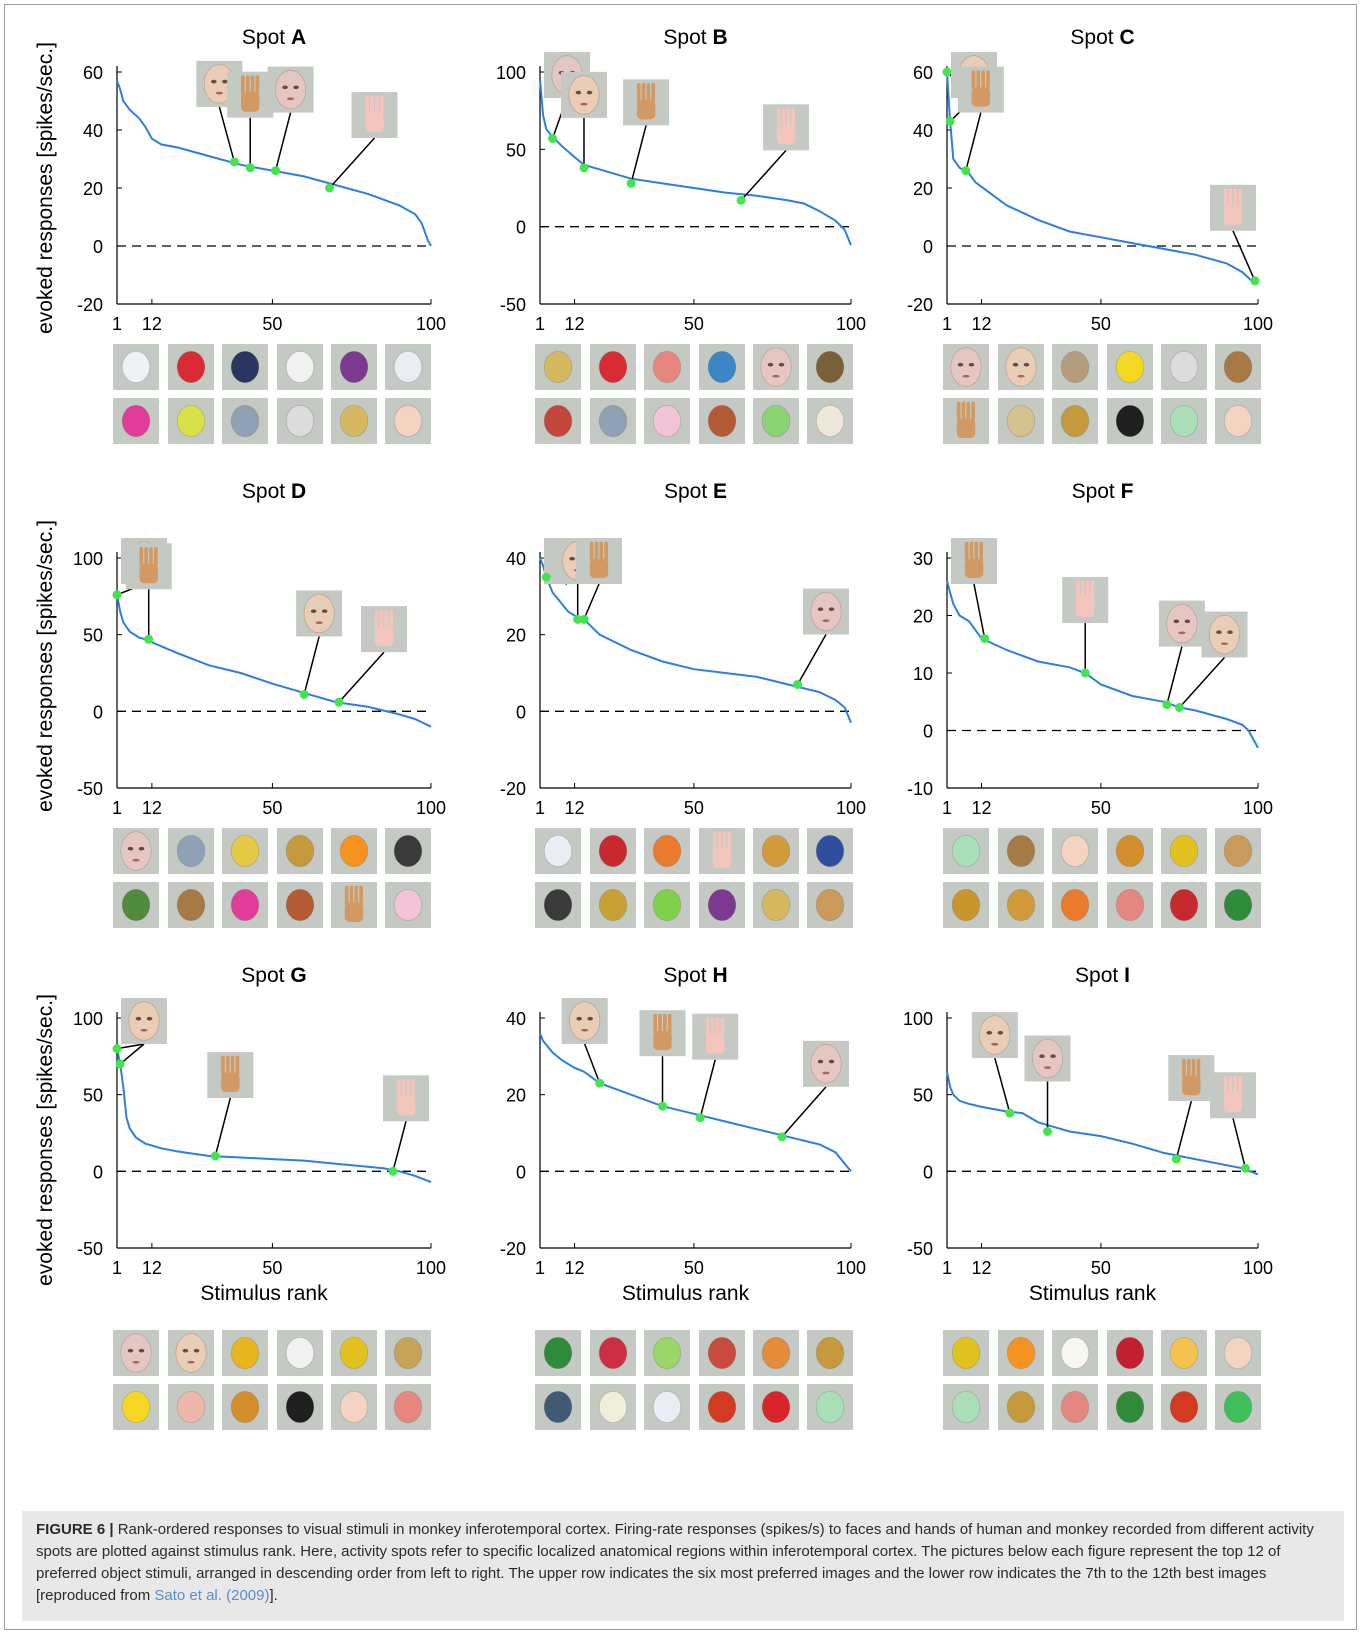  Describe the element at coordinates (776, 851) in the screenshot. I see `giraffe-icon` at that location.